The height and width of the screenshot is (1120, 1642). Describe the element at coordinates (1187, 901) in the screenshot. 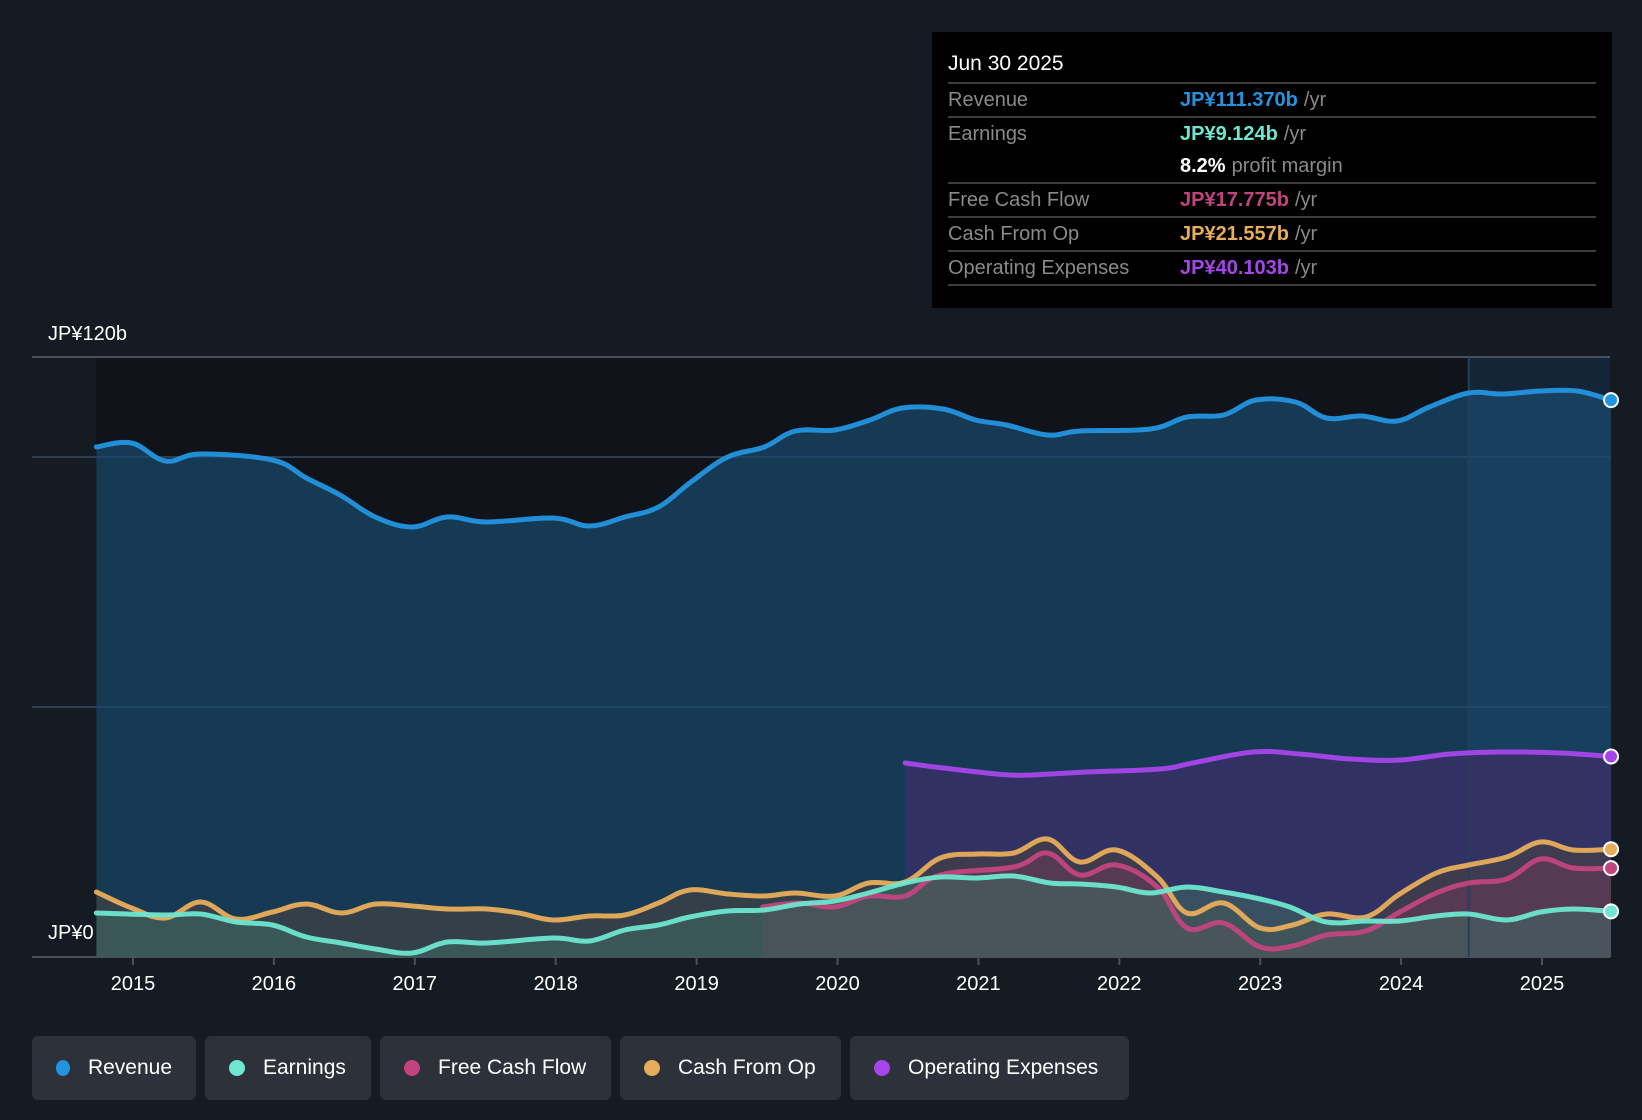

I see `free-cash-flow-line` at that location.